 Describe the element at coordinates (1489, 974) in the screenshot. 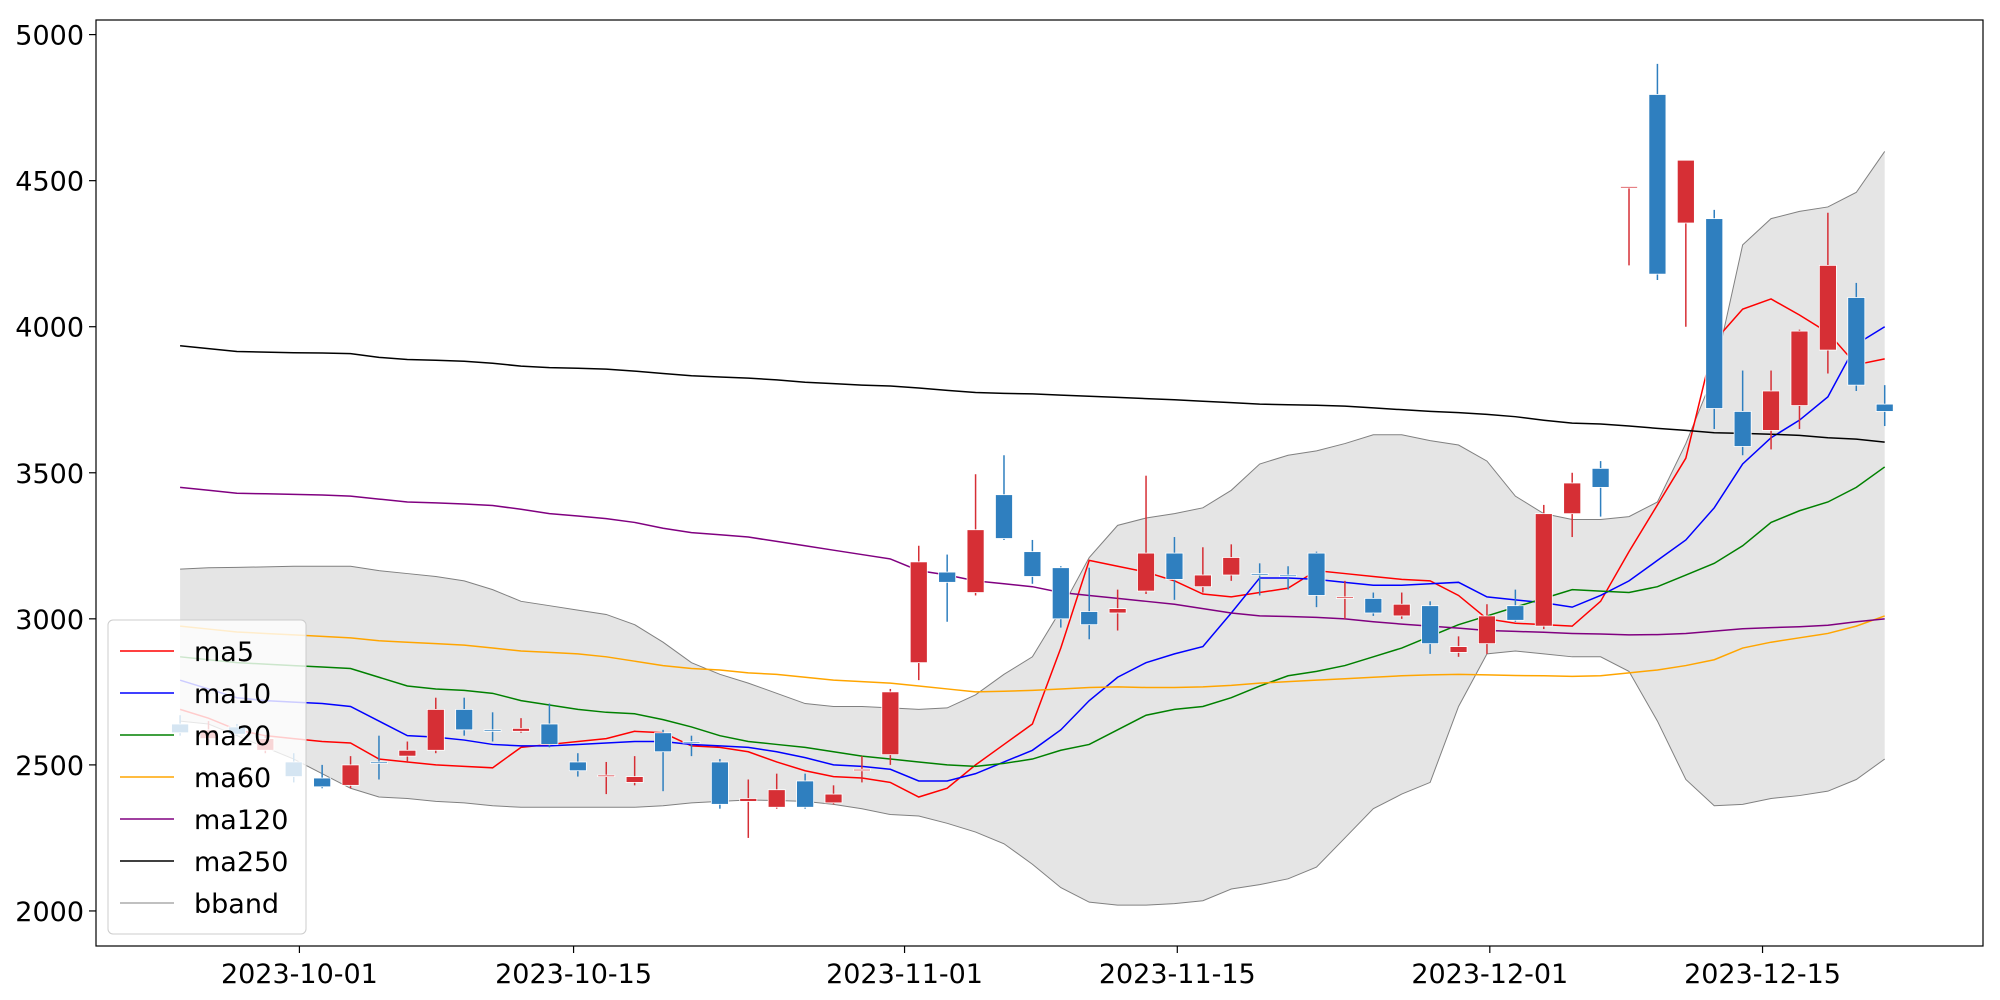

I see `x-tick-label: 2023-12-01` at that location.